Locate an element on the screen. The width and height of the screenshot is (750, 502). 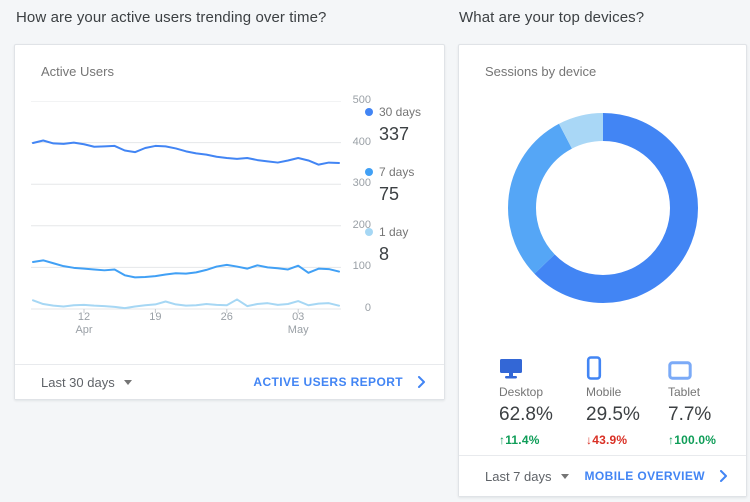
mobile-overview-link: MOBILE OVERVIEW is located at coordinates (656, 476).